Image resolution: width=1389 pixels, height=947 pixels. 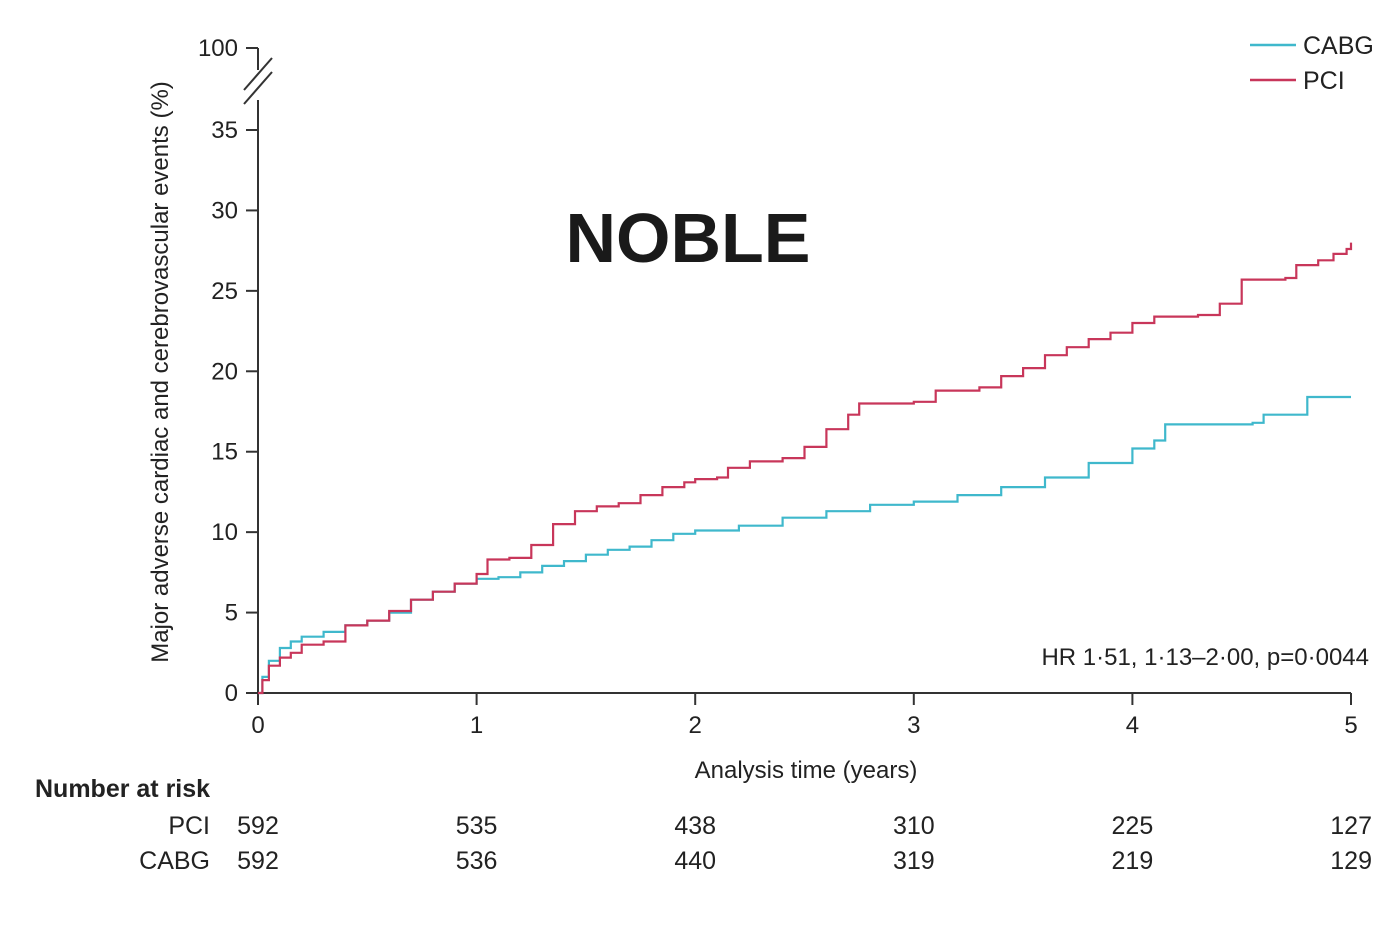 What do you see at coordinates (695, 861) in the screenshot?
I see `risk-value: 440` at bounding box center [695, 861].